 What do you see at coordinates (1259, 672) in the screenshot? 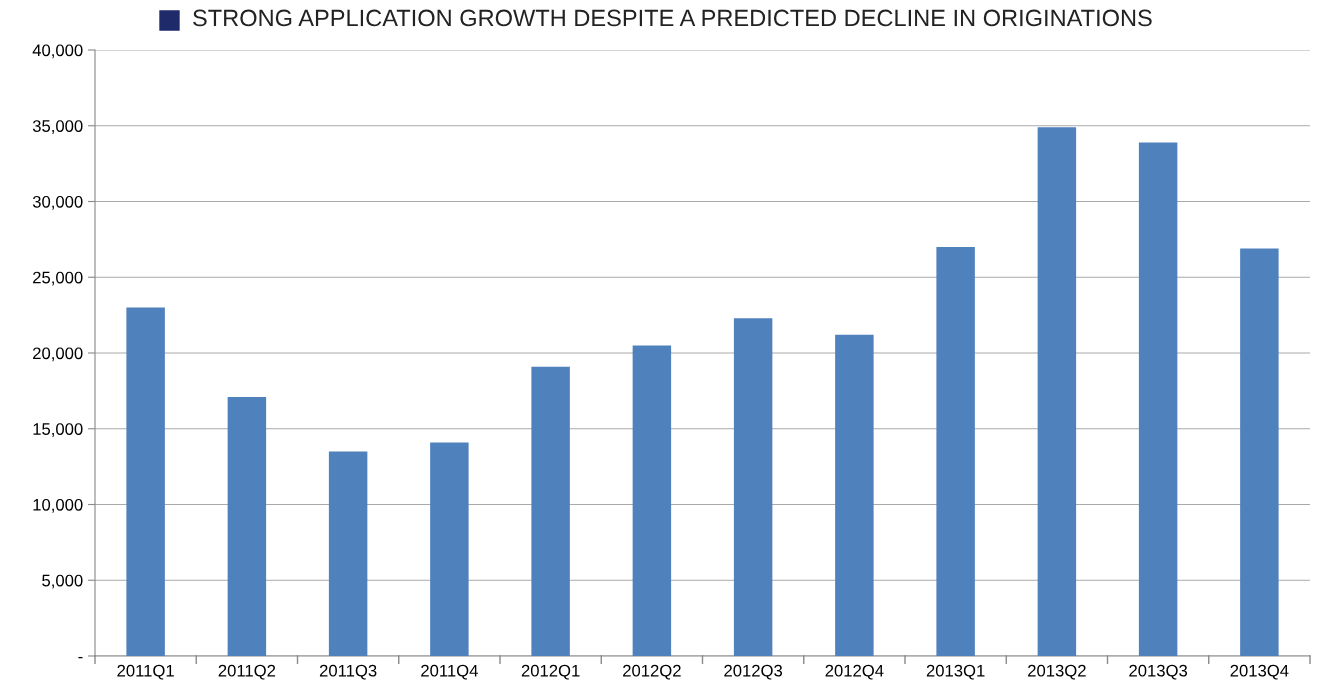
I see `x-tick-label: 2013Q4` at bounding box center [1259, 672].